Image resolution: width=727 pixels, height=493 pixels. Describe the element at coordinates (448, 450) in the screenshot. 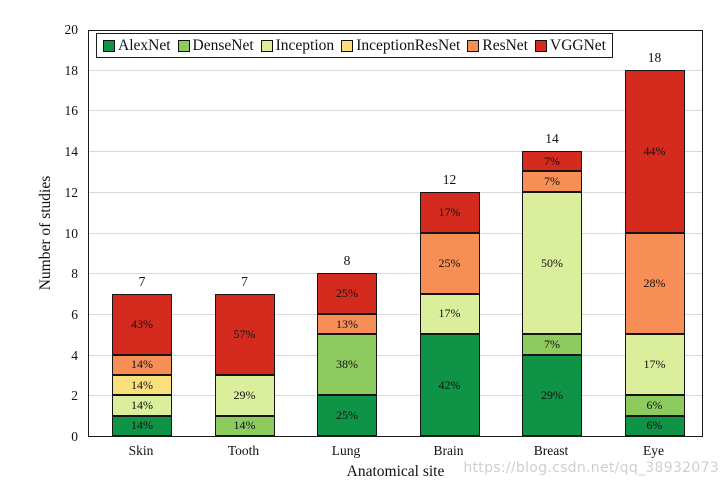

I see `x-category-label: Brain` at that location.